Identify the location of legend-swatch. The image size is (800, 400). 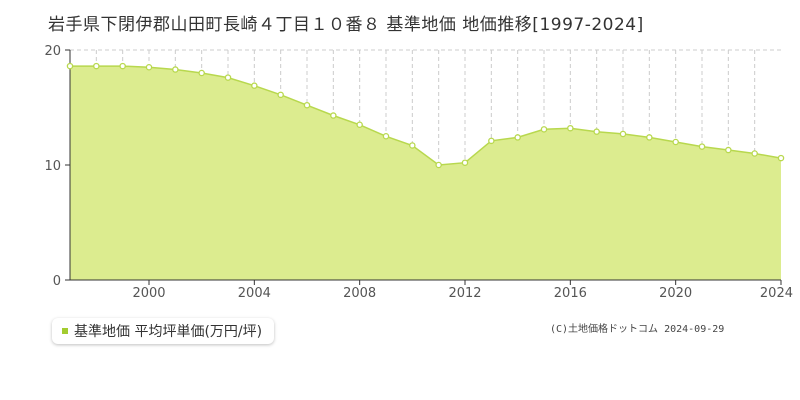
(65, 331).